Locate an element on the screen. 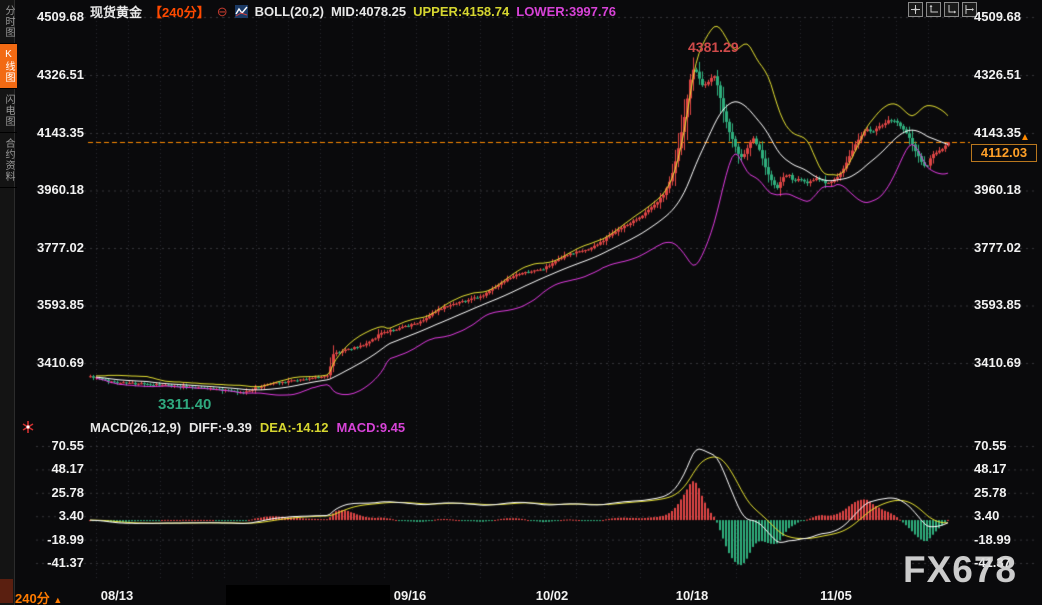  date-tick: 08/13 is located at coordinates (117, 595).